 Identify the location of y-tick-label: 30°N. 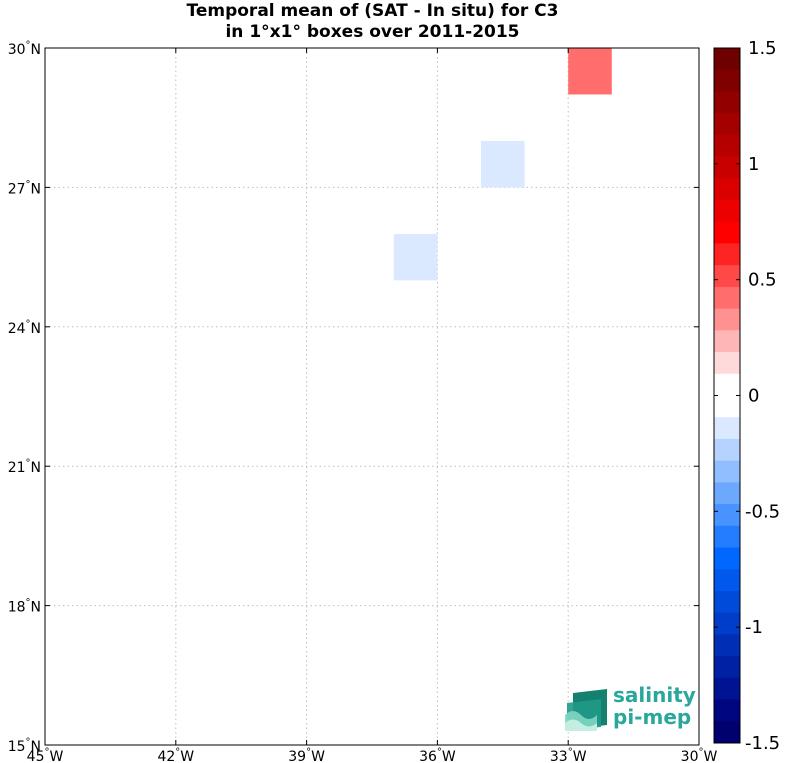
(24, 49).